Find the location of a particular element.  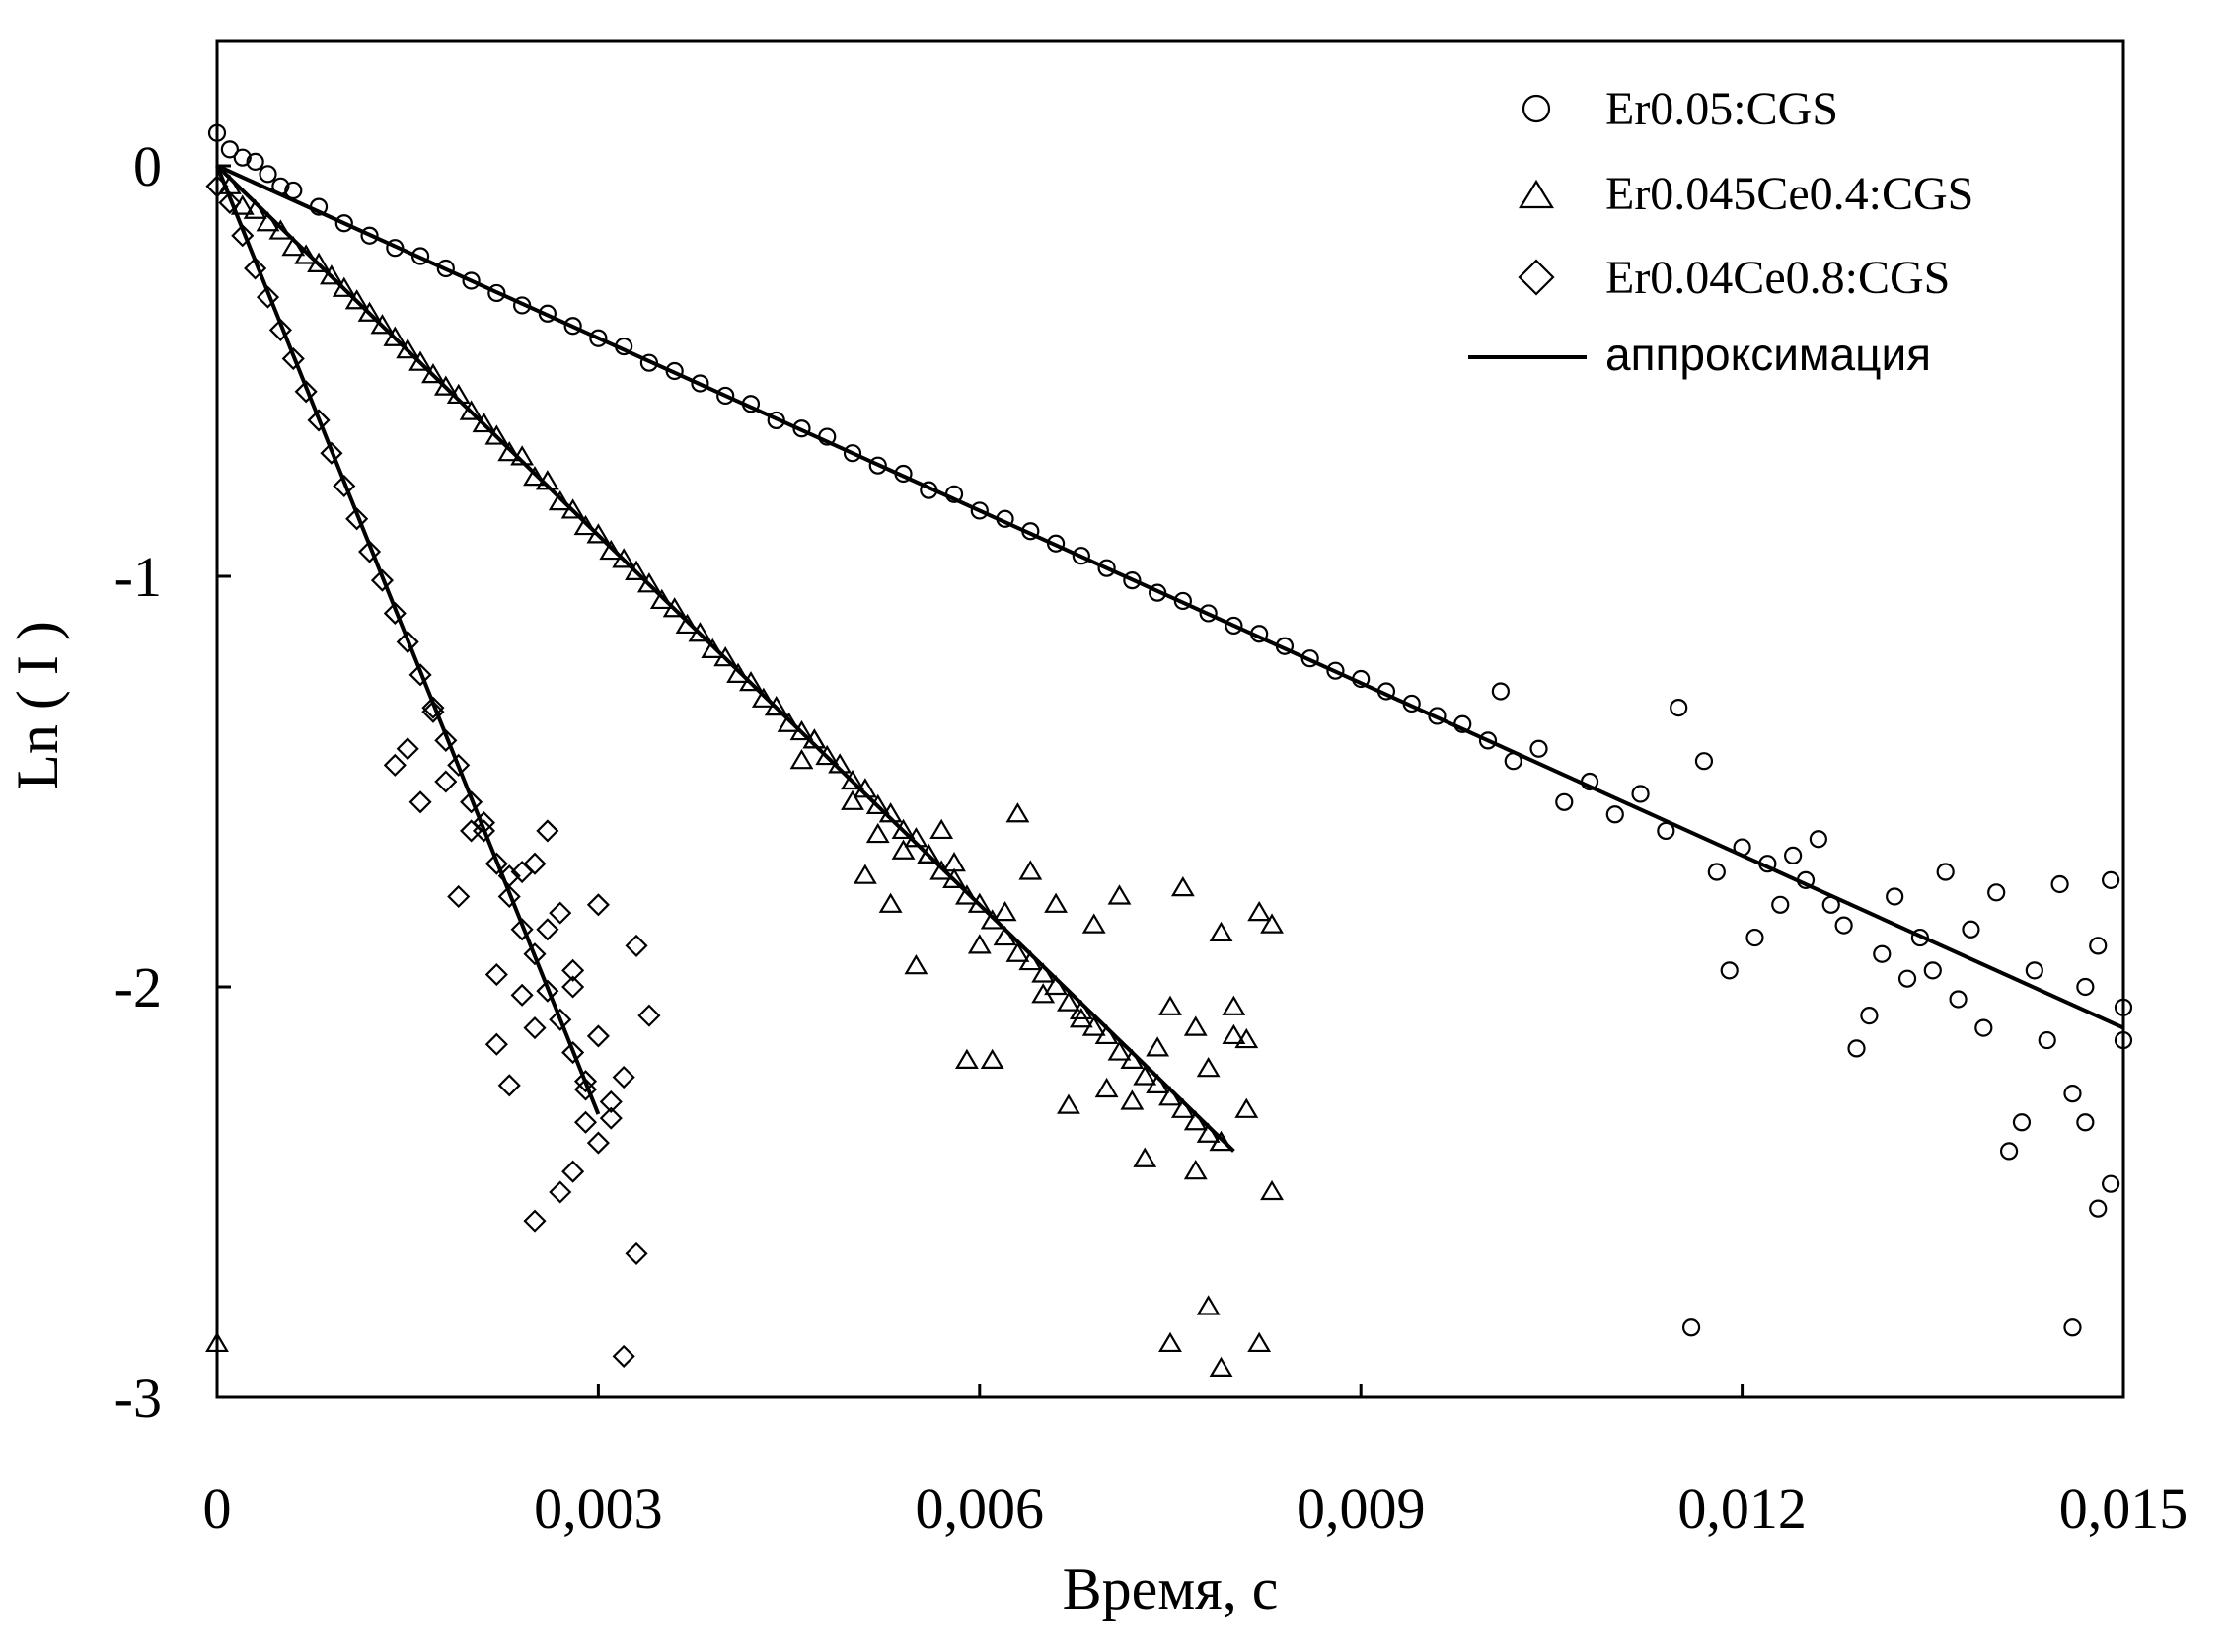

x-tick-label: 0,003 is located at coordinates (598, 1508).